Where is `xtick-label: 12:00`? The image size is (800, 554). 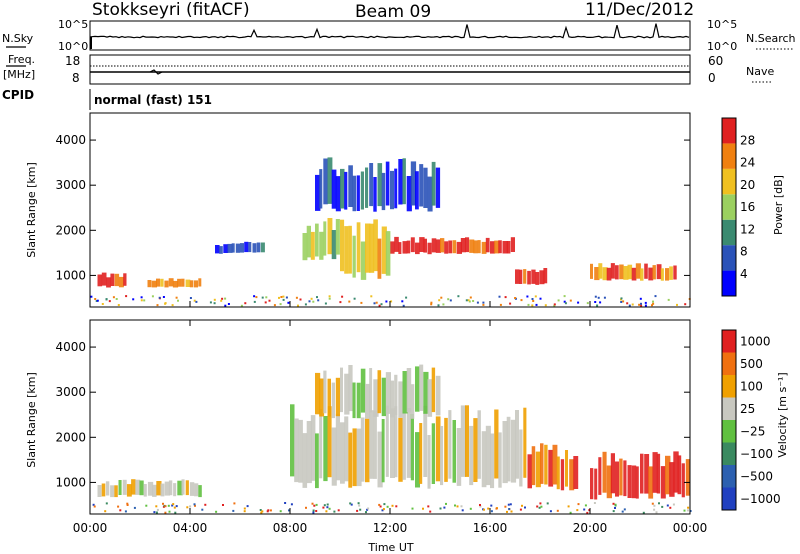 xtick-label: 12:00 is located at coordinates (390, 528).